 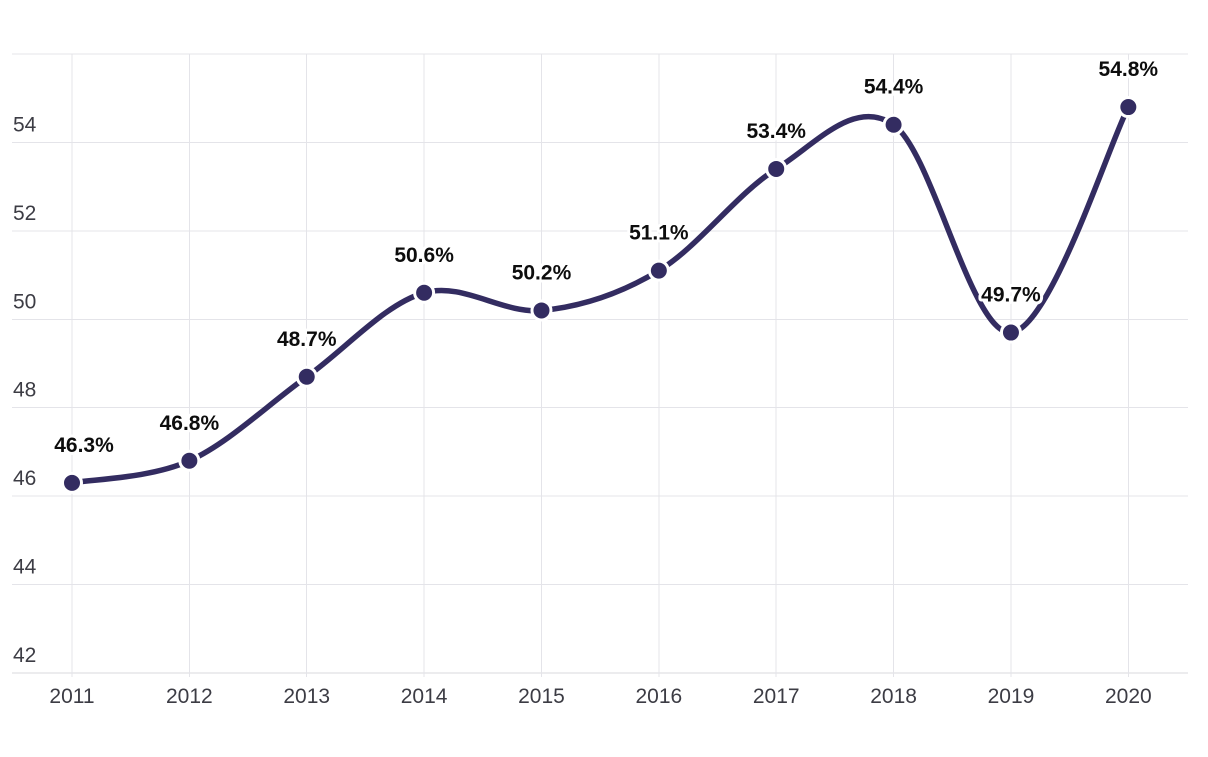 I want to click on data-point-2015, so click(x=541, y=310).